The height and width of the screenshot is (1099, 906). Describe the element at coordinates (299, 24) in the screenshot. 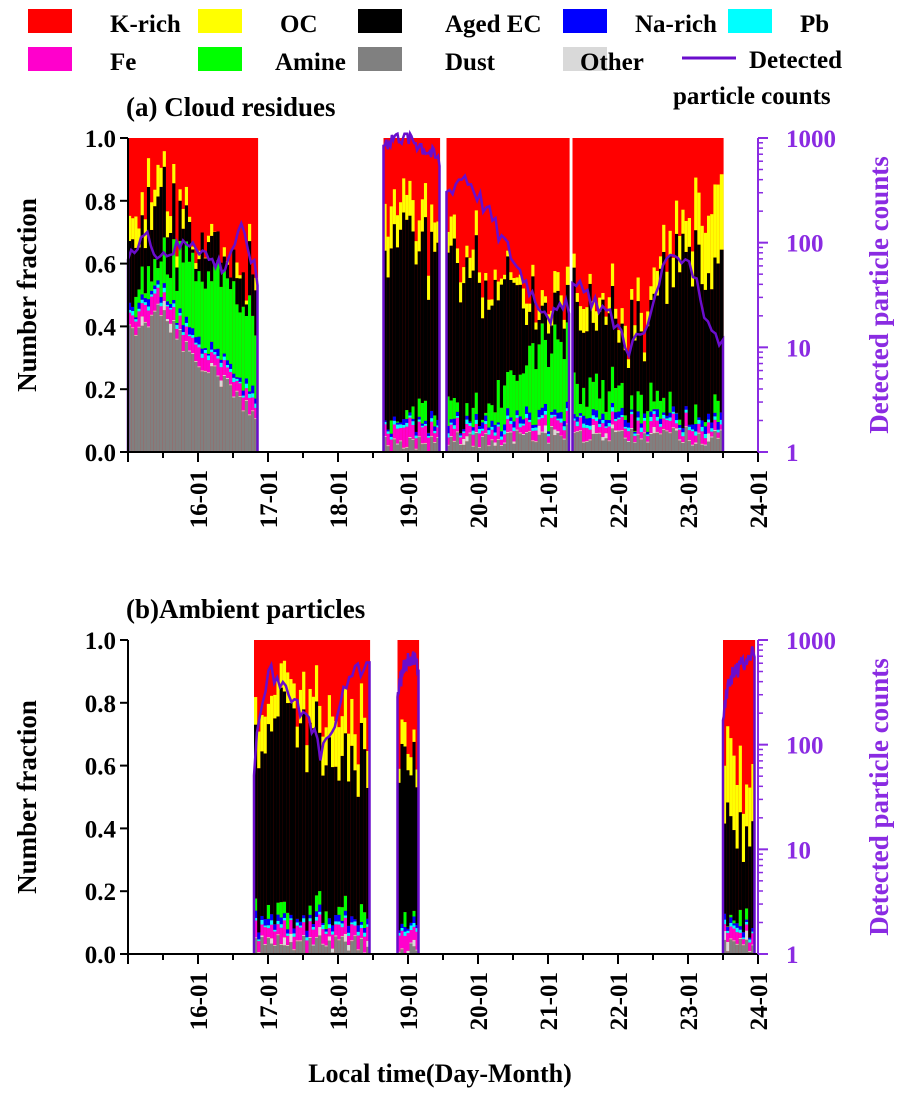

I see `legend-label-oc: OC` at that location.